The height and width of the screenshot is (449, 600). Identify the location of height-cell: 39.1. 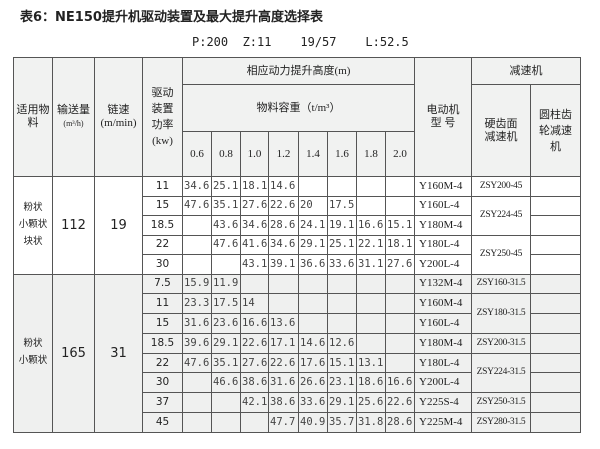
(283, 264).